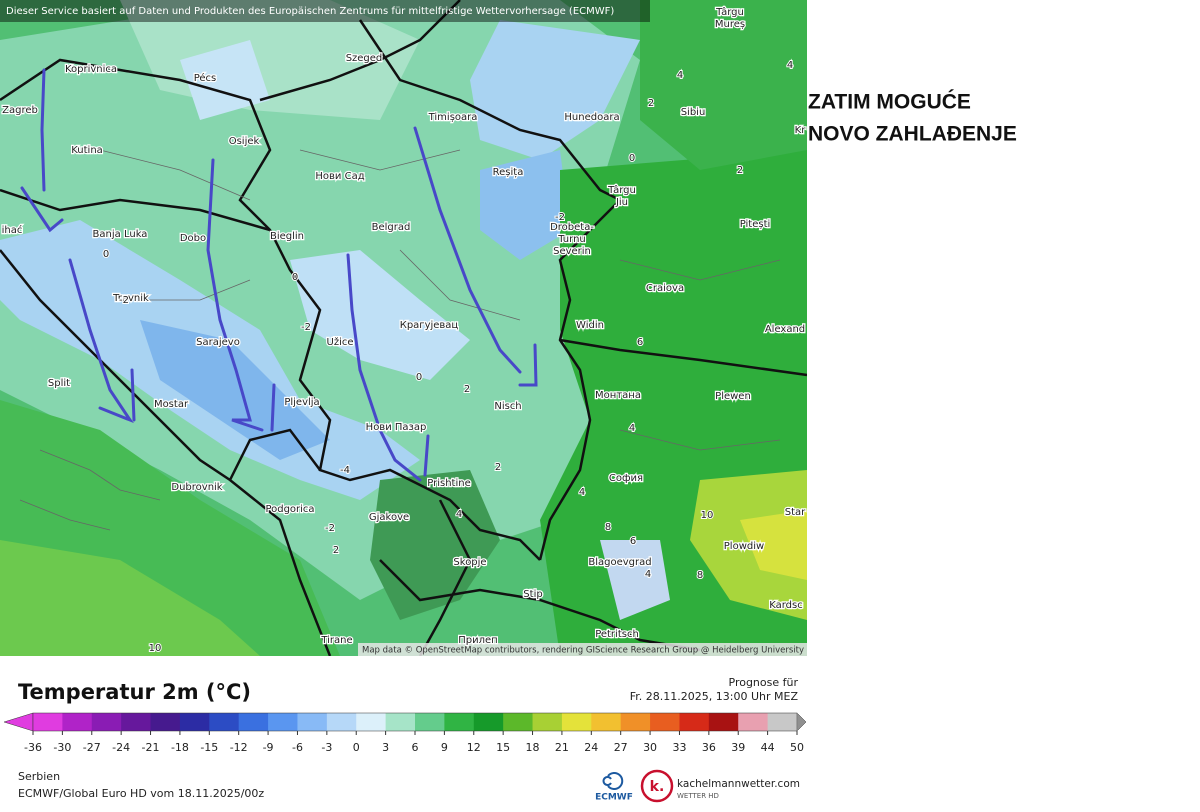 This screenshot has width=1200, height=812. I want to click on ecmwf-icon, so click(613, 781).